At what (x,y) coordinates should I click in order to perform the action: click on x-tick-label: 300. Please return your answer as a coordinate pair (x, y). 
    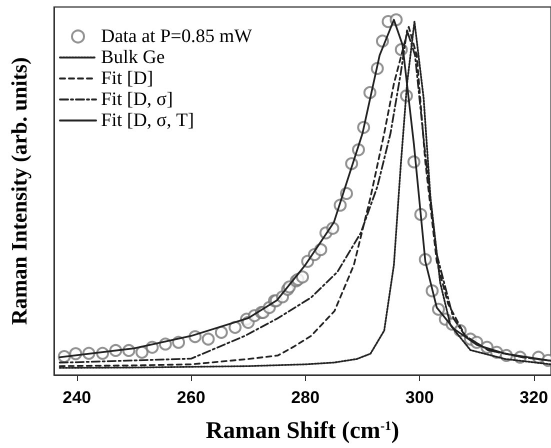
    Looking at the image, I should click on (419, 397).